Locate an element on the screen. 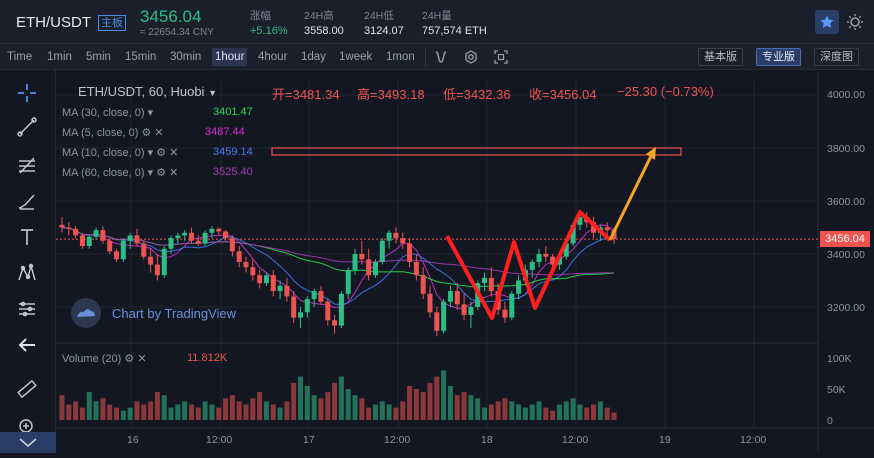 This screenshot has width=874, height=458. drawing-toolbar is located at coordinates (28, 261).